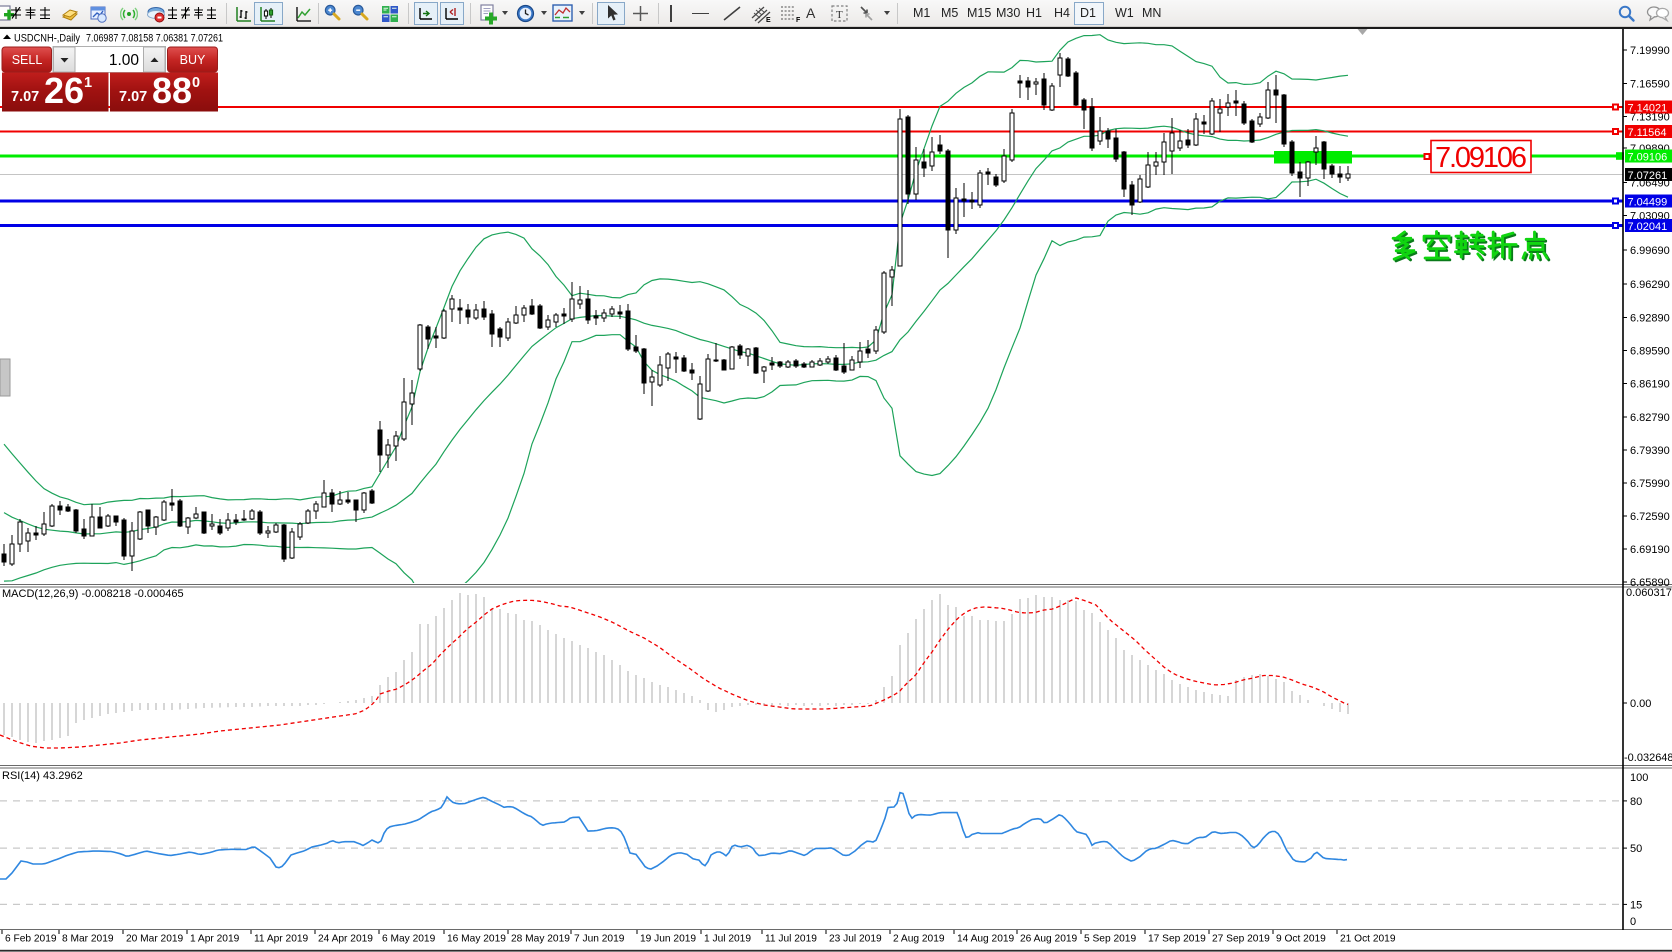  Describe the element at coordinates (1648, 758) in the screenshot. I see `svg-text: -0.032648` at that location.